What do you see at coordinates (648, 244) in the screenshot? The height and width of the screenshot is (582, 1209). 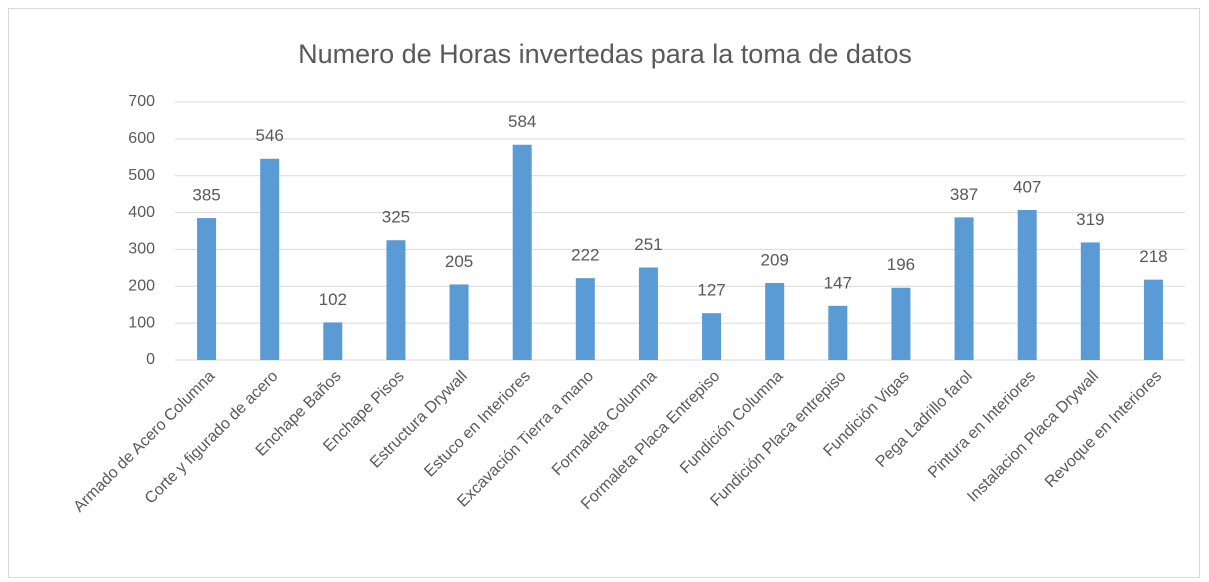 I see `data-label: 251` at bounding box center [648, 244].